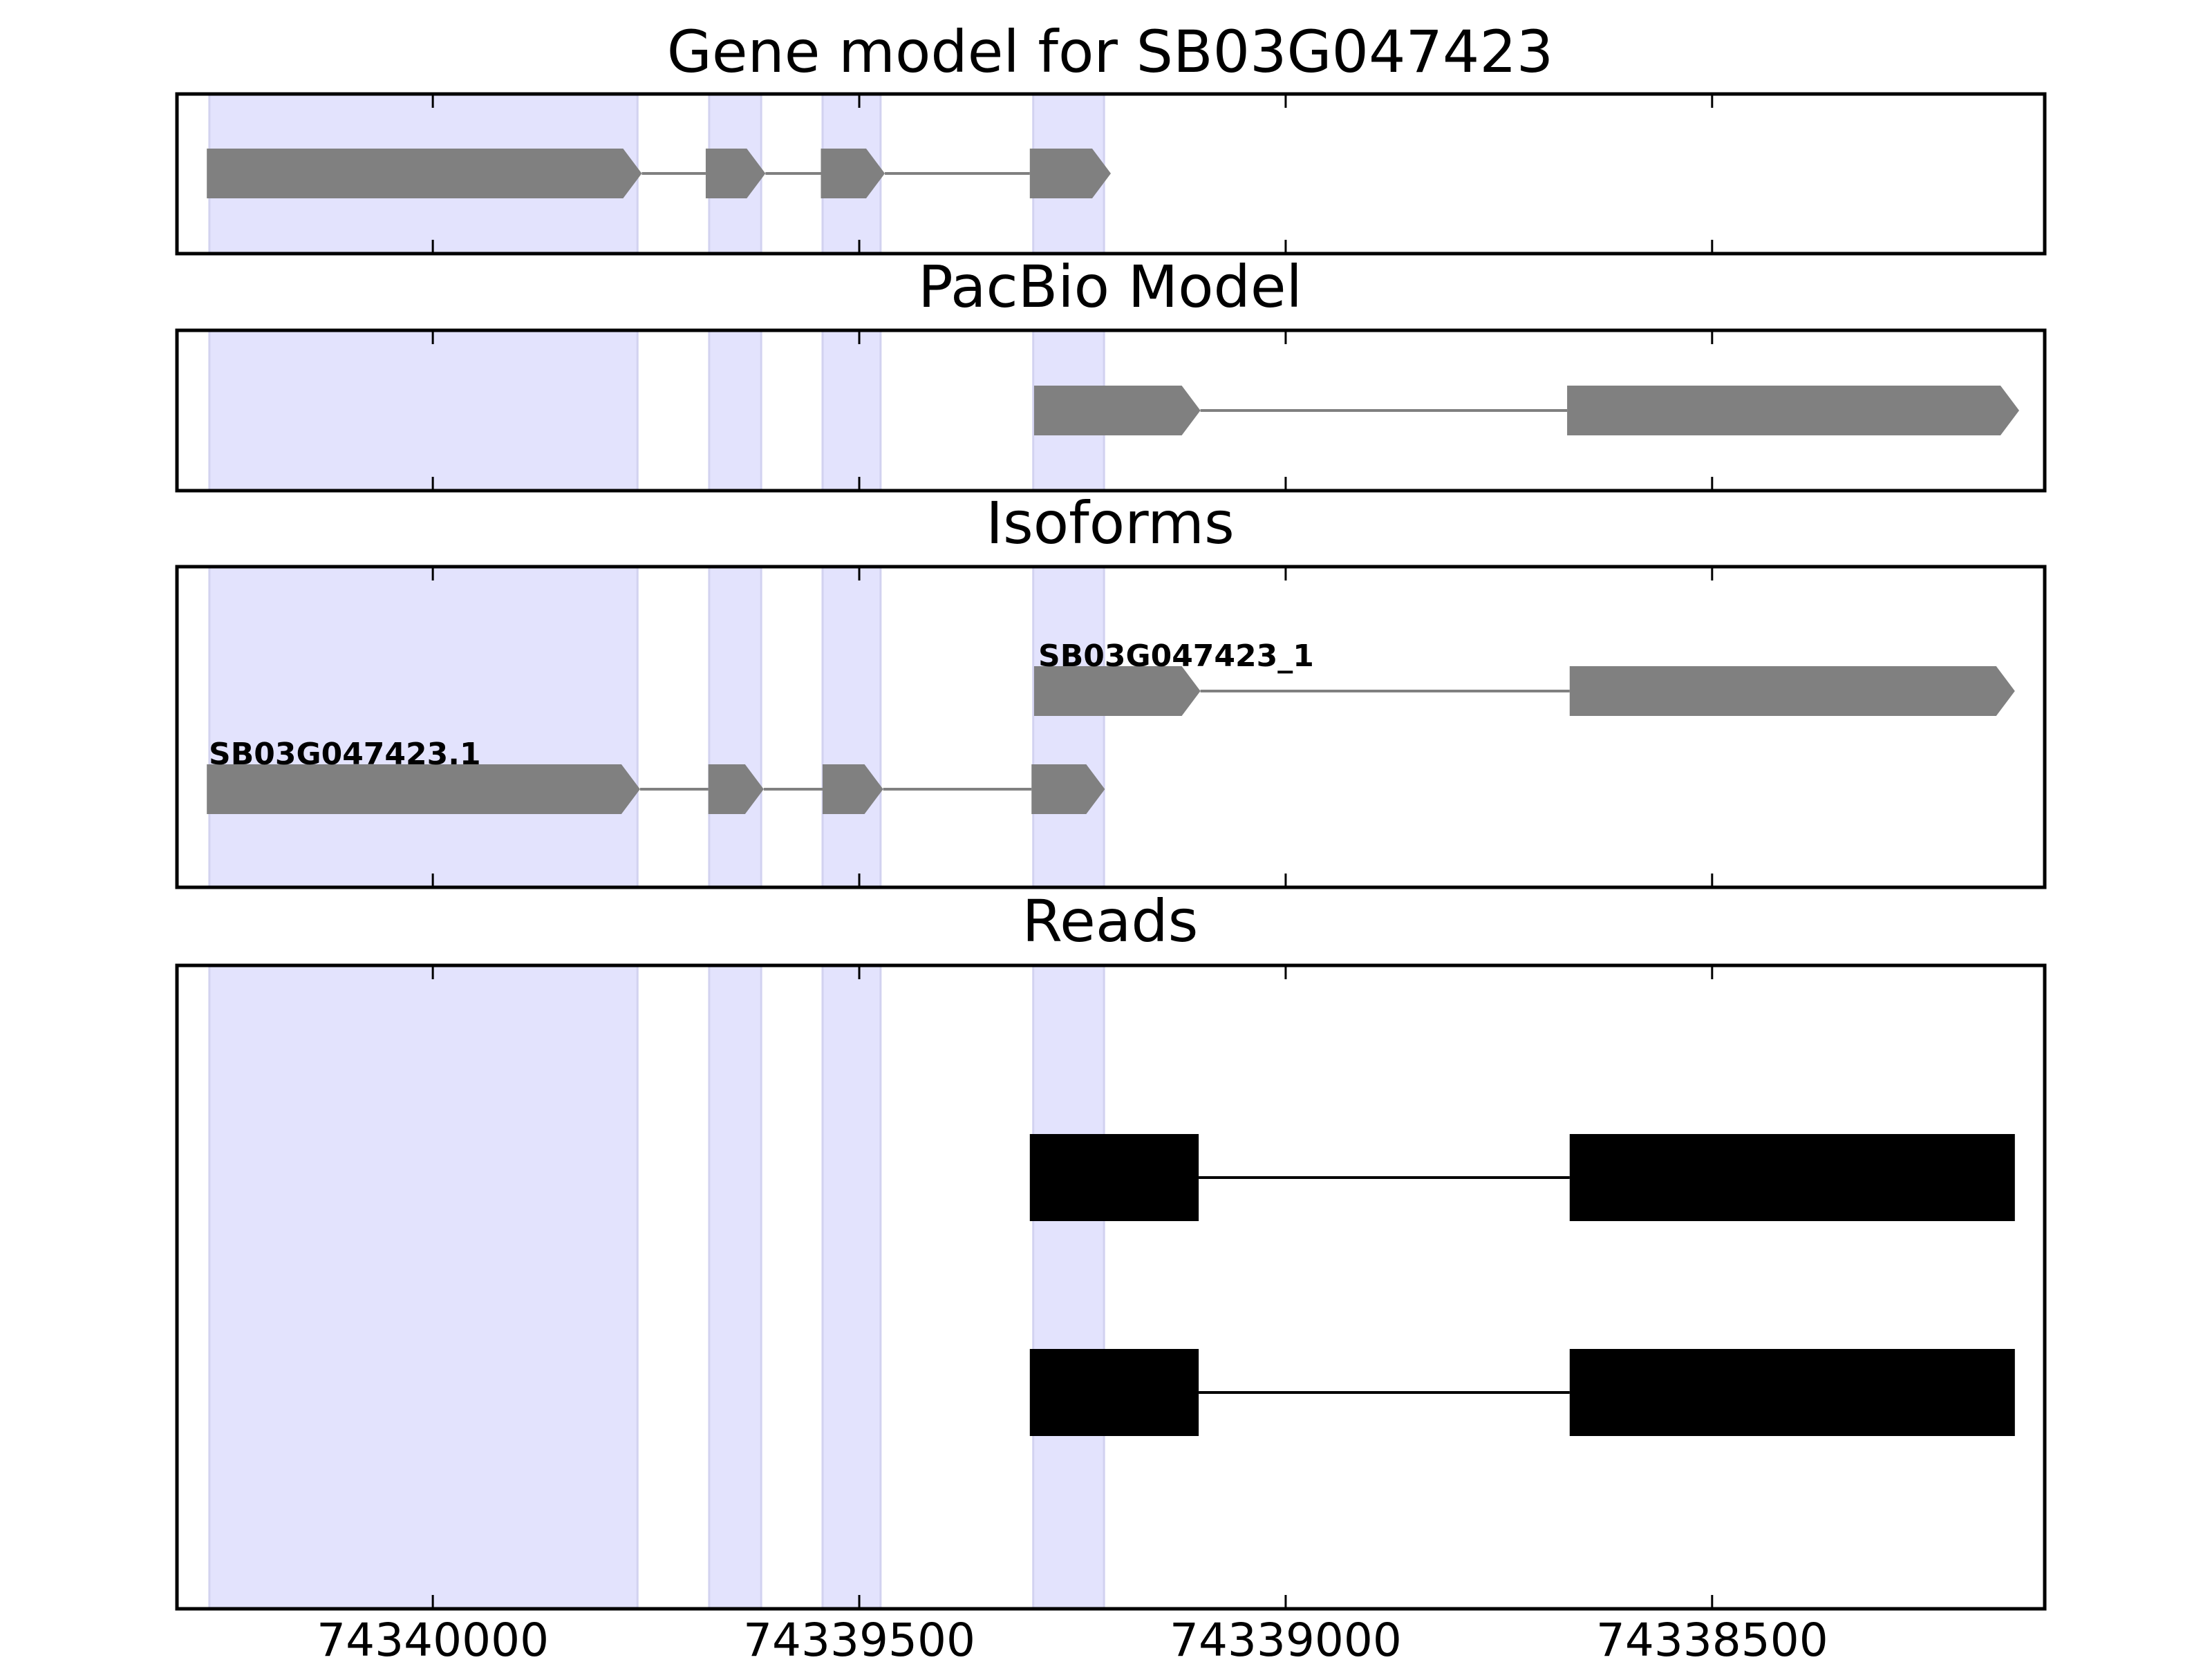 This screenshot has height=1662, width=2212. Describe the element at coordinates (859, 1637) in the screenshot. I see `x-tick-label: 74339500` at that location.